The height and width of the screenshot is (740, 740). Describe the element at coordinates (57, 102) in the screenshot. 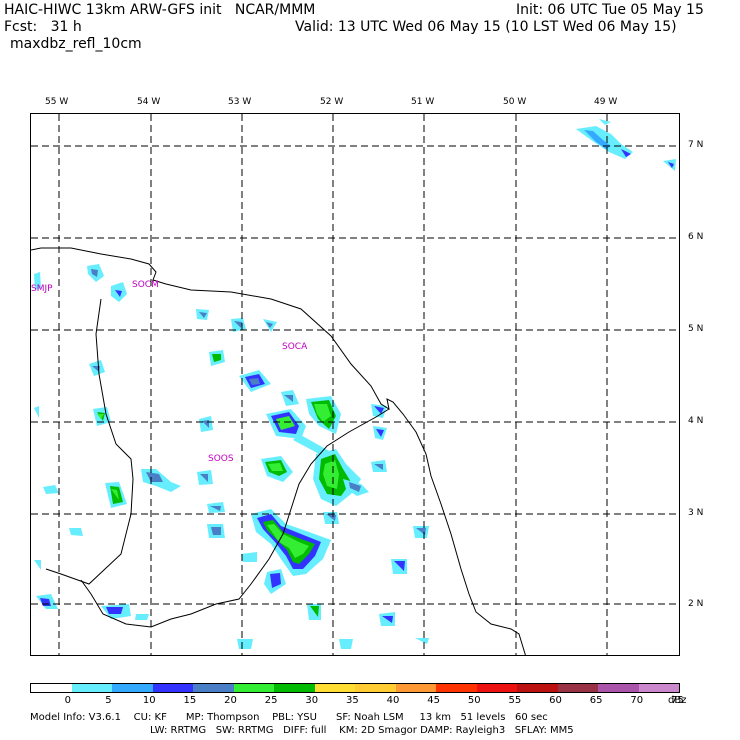

I see `lon-label: 55 W` at that location.